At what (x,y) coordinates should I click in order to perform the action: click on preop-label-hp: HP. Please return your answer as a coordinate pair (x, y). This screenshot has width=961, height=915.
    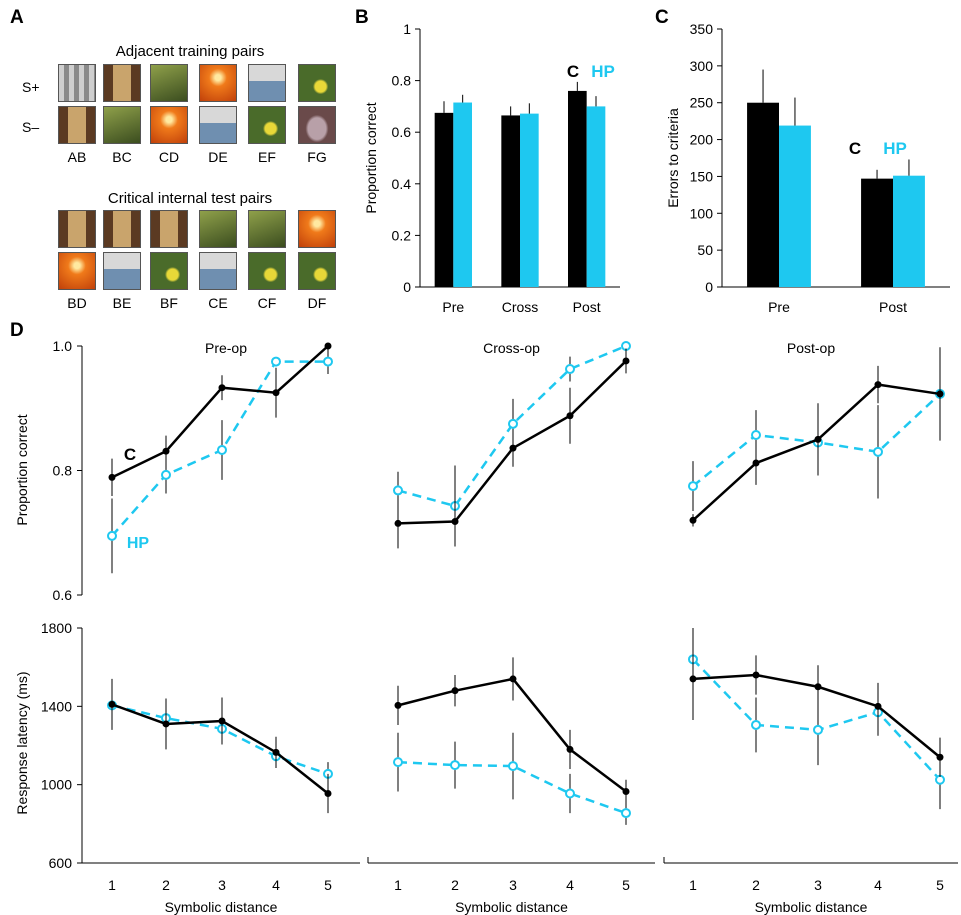
    Looking at the image, I should click on (138, 543).